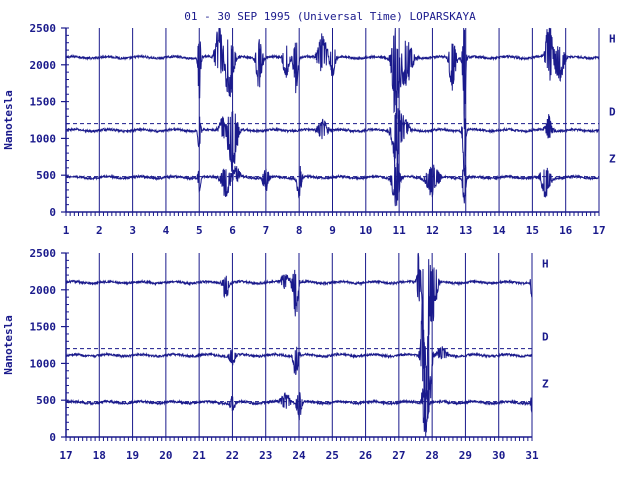 This screenshot has width=640, height=485. What do you see at coordinates (166, 230) in the screenshot?
I see `x-tick-label: 4` at bounding box center [166, 230].